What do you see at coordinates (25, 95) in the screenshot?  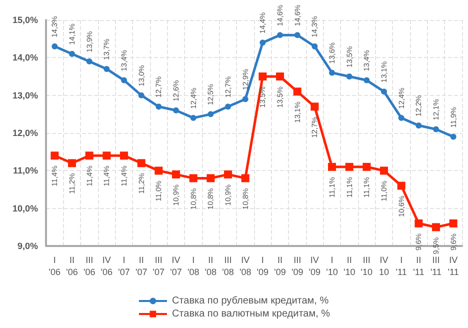 I see `y-tick-label: 13,0%` at bounding box center [25, 95].